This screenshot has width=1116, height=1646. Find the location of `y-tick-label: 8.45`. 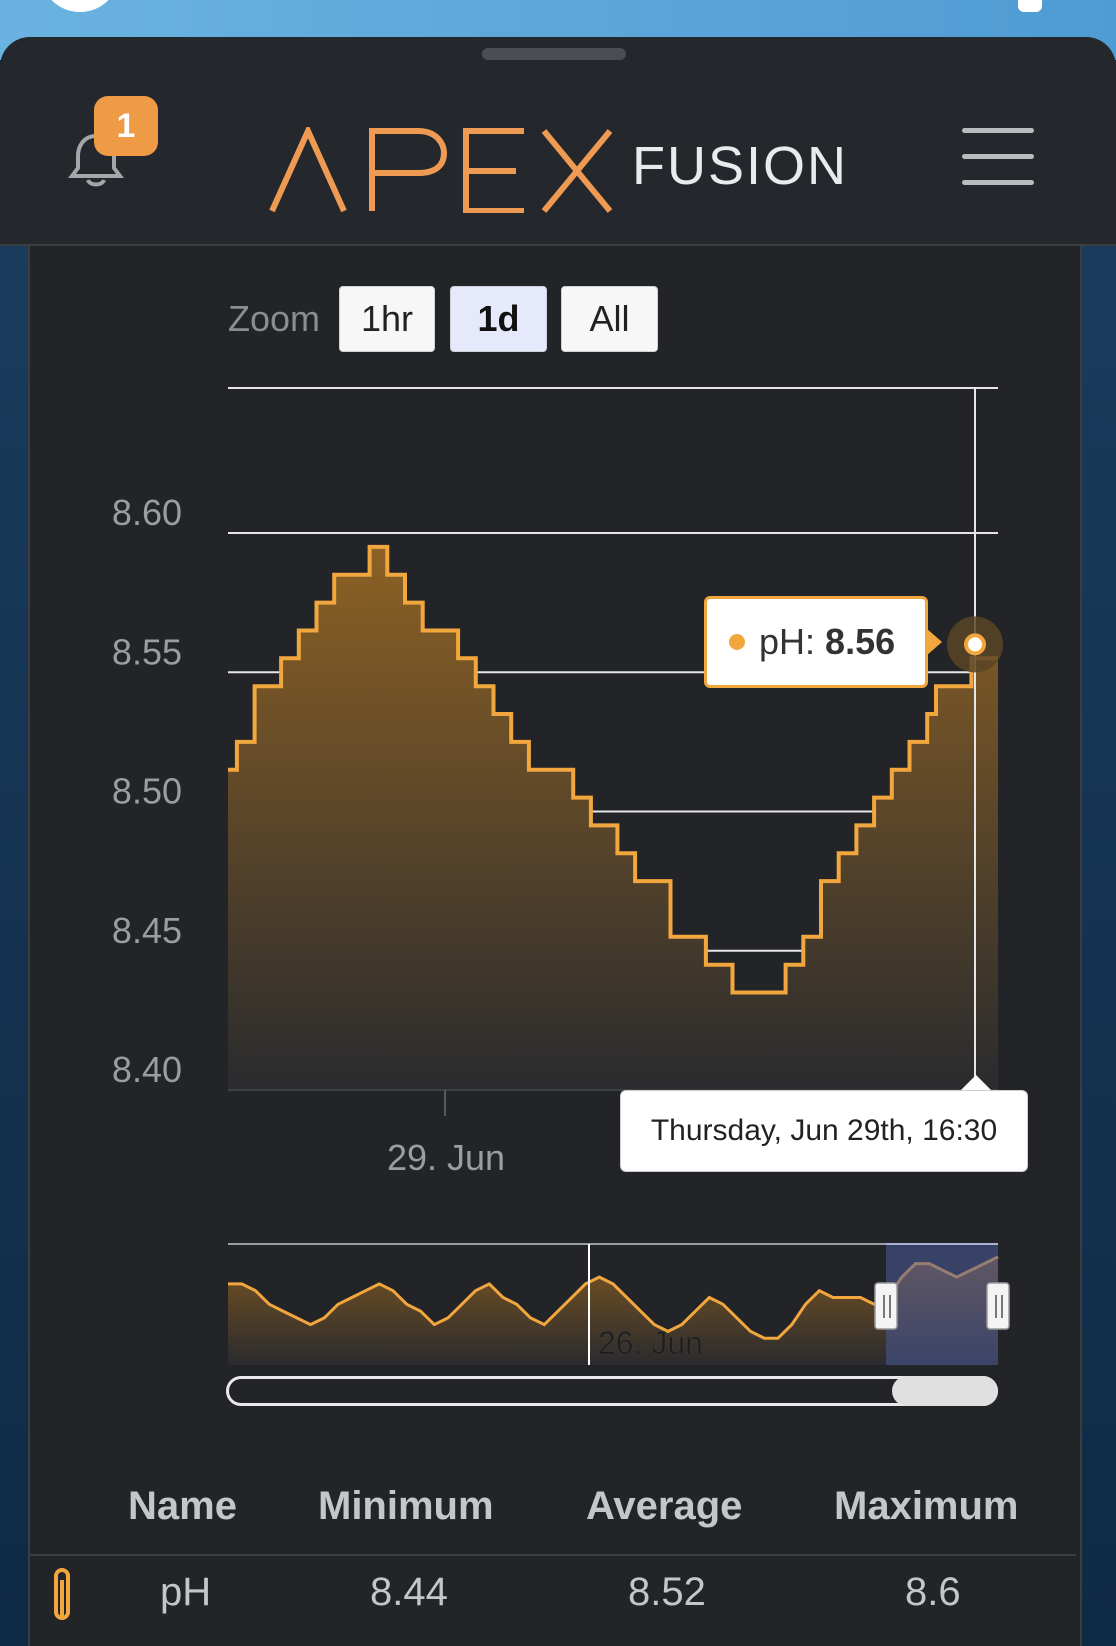

y-tick-label: 8.45 is located at coordinates (147, 930).